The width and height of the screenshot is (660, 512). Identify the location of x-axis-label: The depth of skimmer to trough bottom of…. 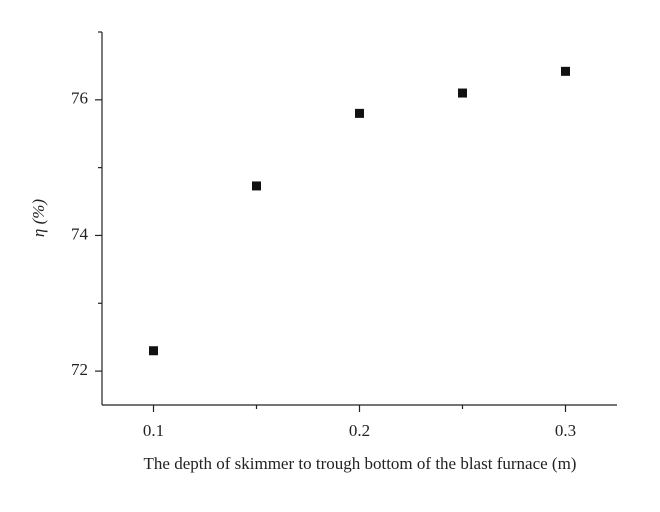
(360, 463).